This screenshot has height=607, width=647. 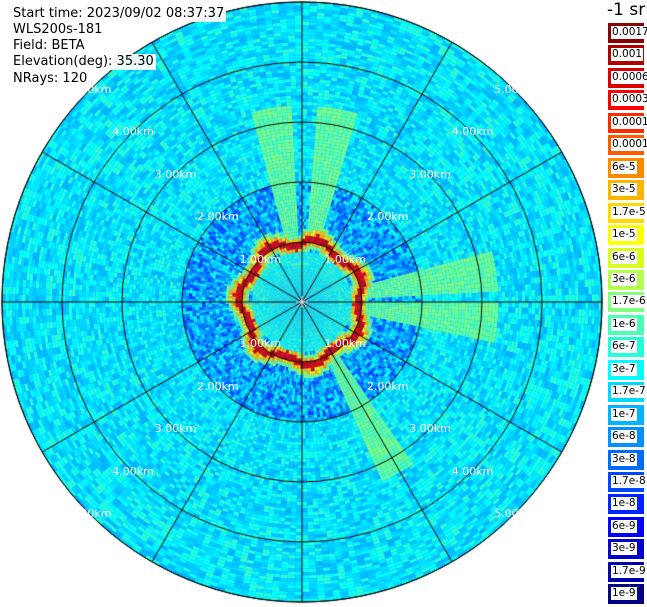 I want to click on colorbar-label: 1.7e-8, so click(x=629, y=481).